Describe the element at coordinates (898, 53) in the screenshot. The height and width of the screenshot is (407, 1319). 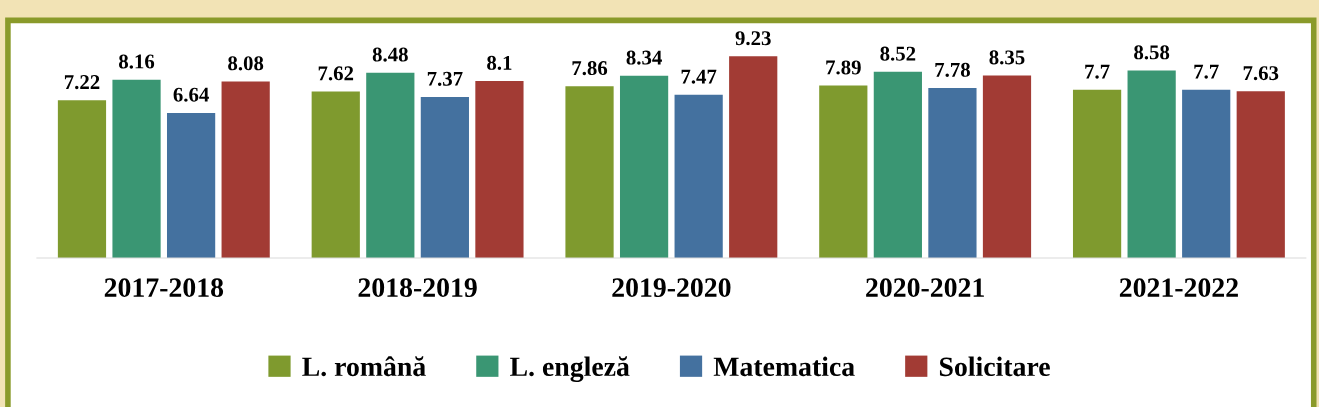
I see `data-label: 8.52` at that location.